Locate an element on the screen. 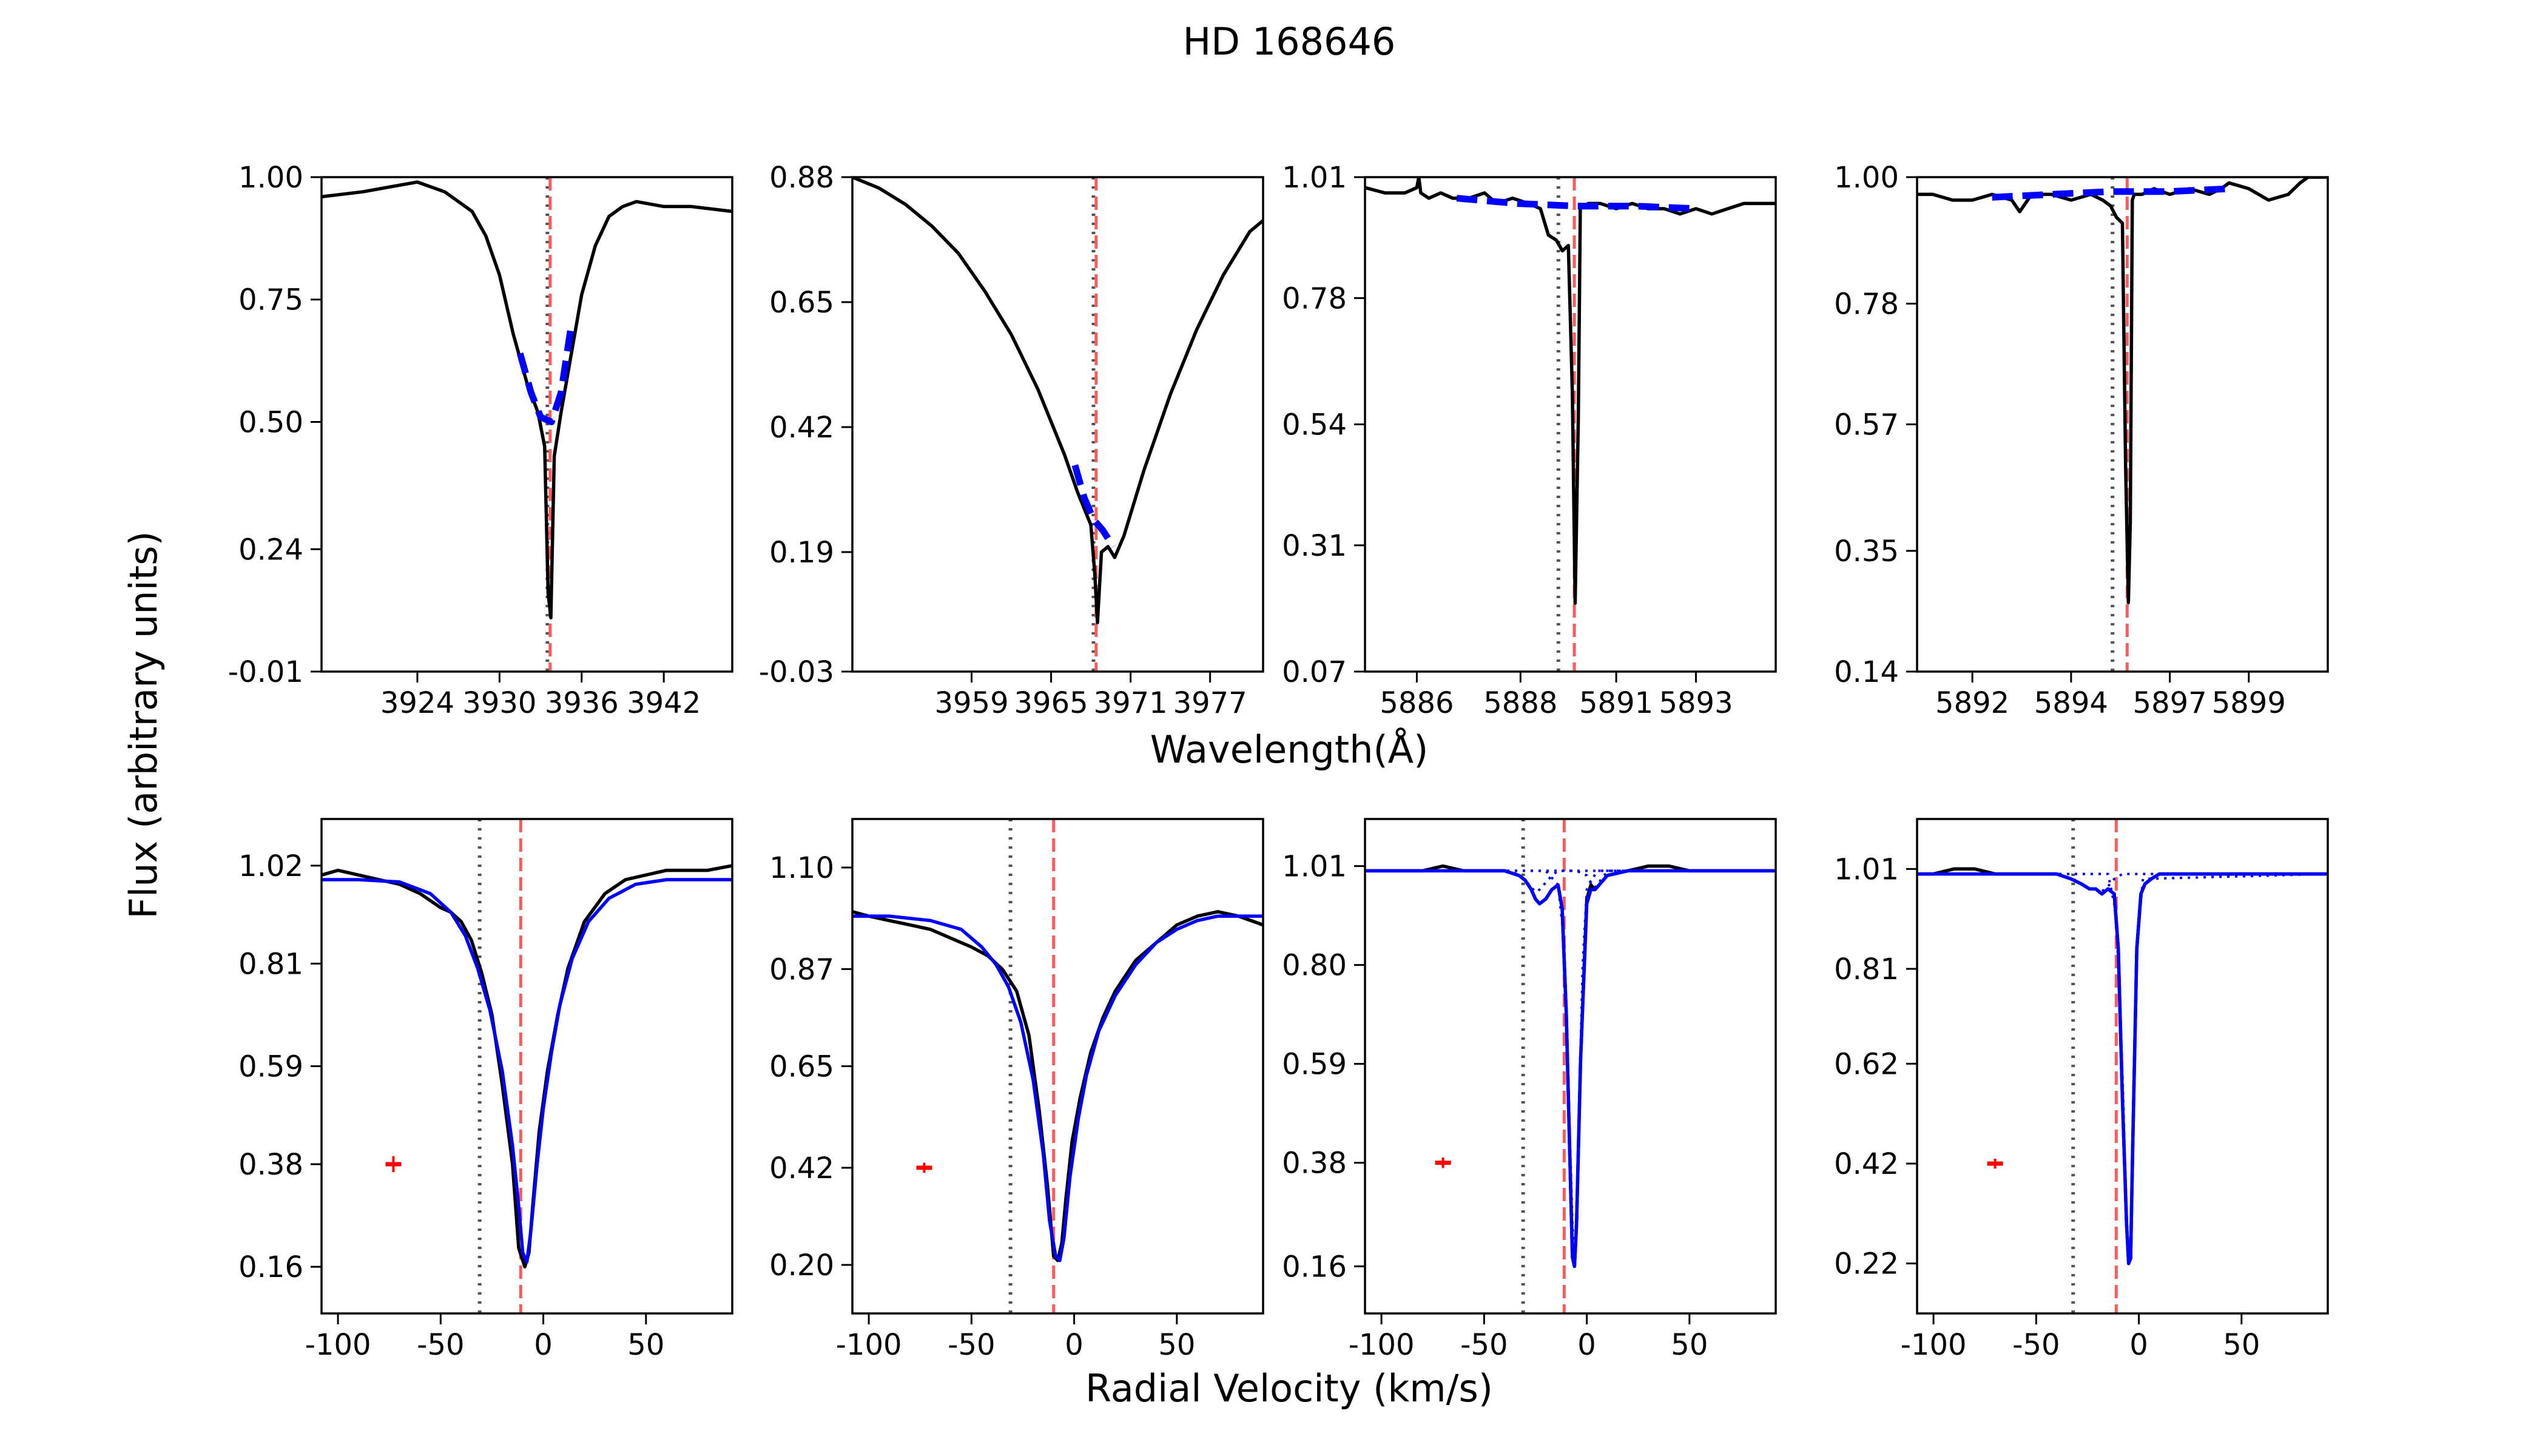 The image size is (2548, 1456). y-tick-label: -0.03 is located at coordinates (796, 672).